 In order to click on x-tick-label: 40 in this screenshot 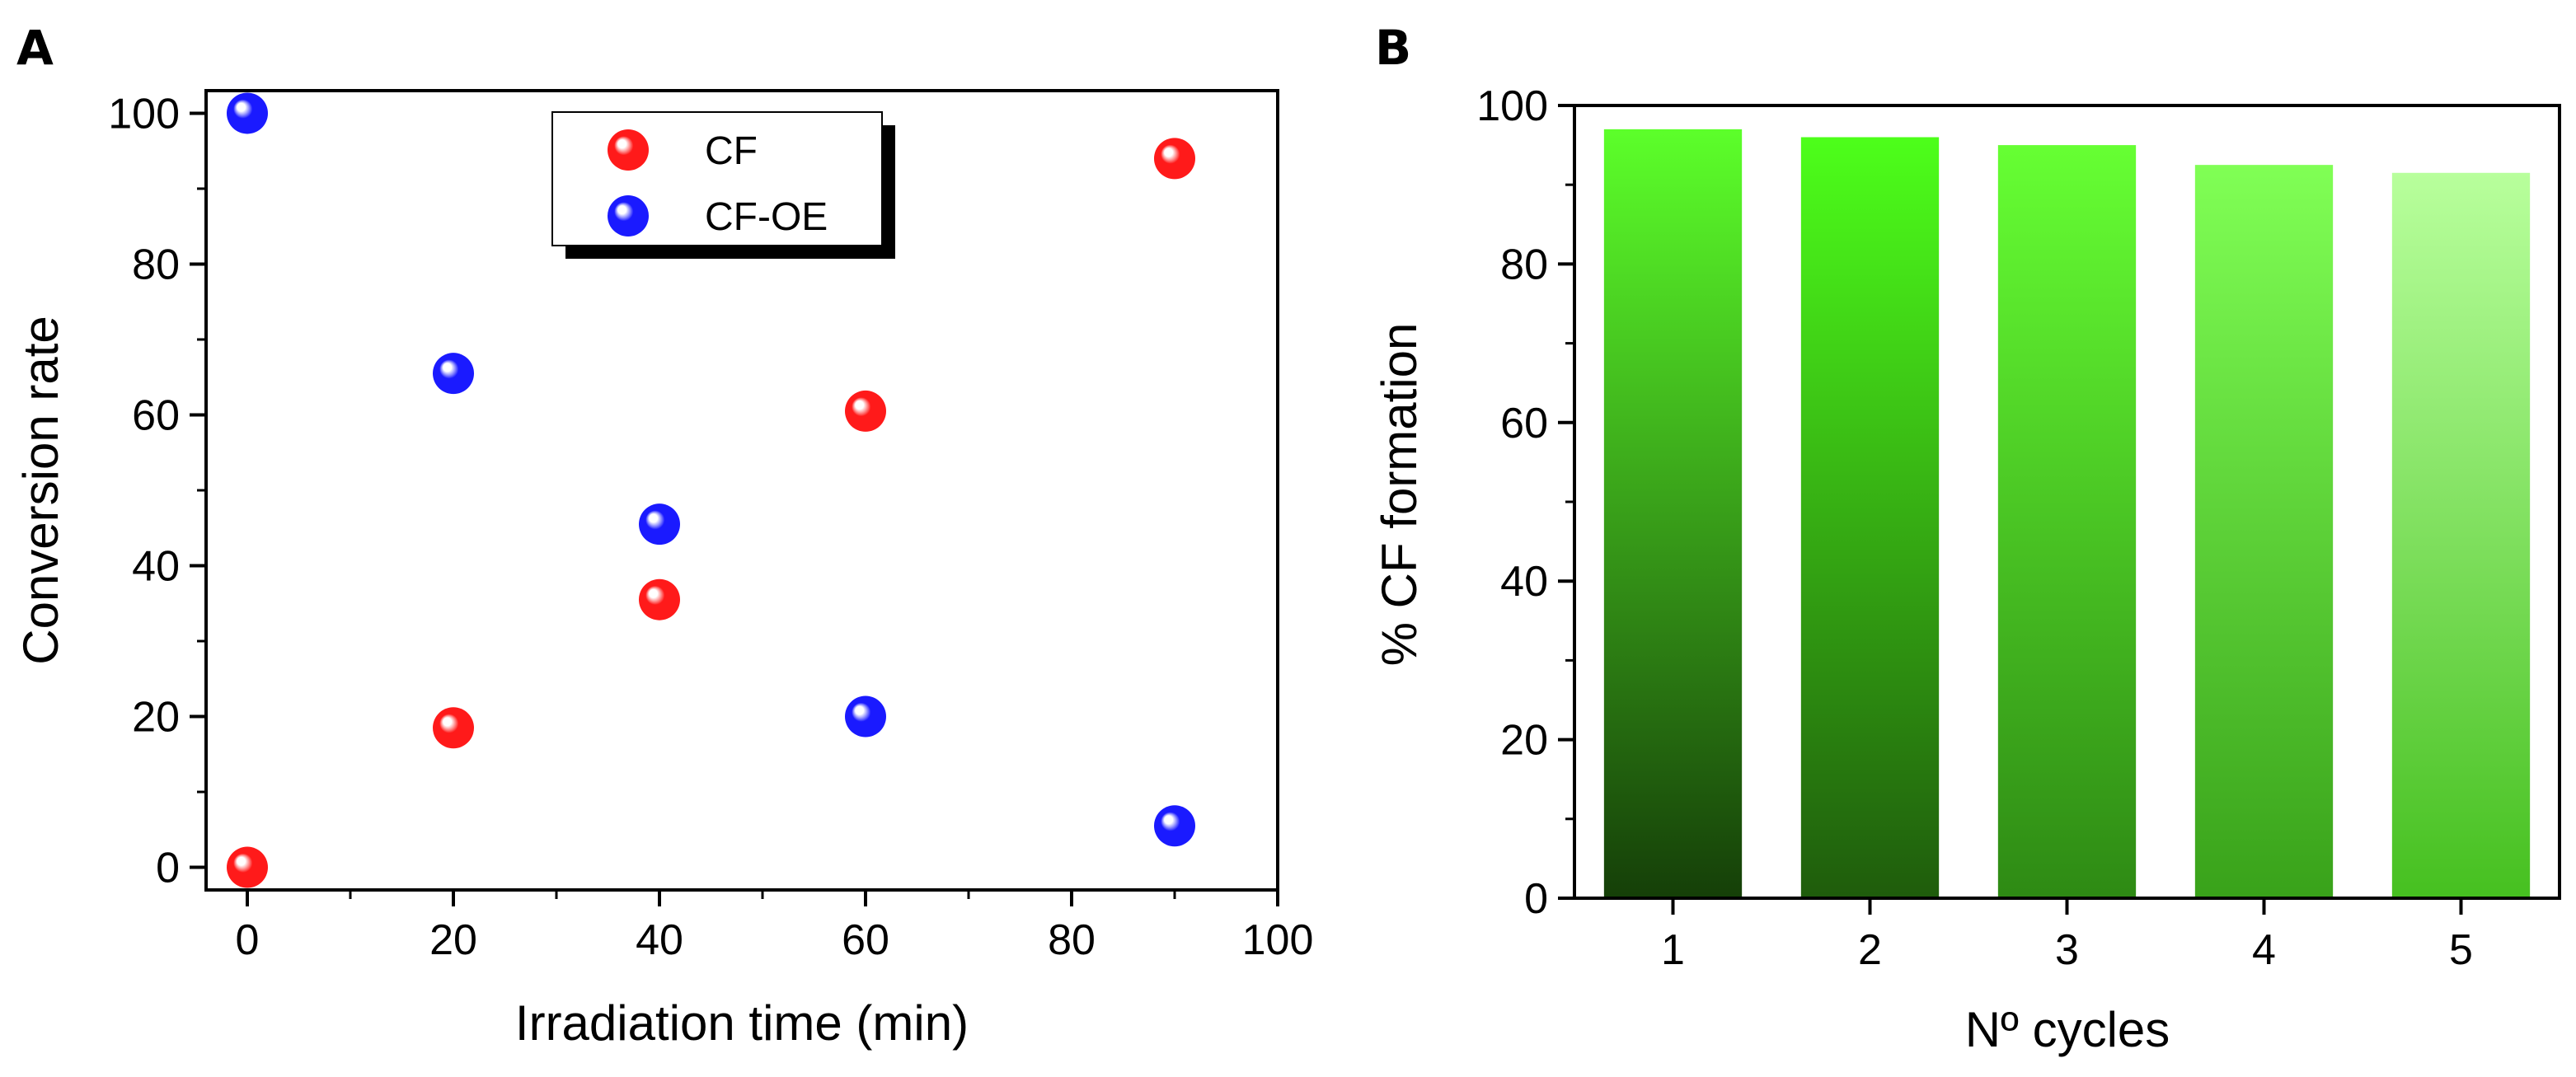, I will do `click(660, 940)`.